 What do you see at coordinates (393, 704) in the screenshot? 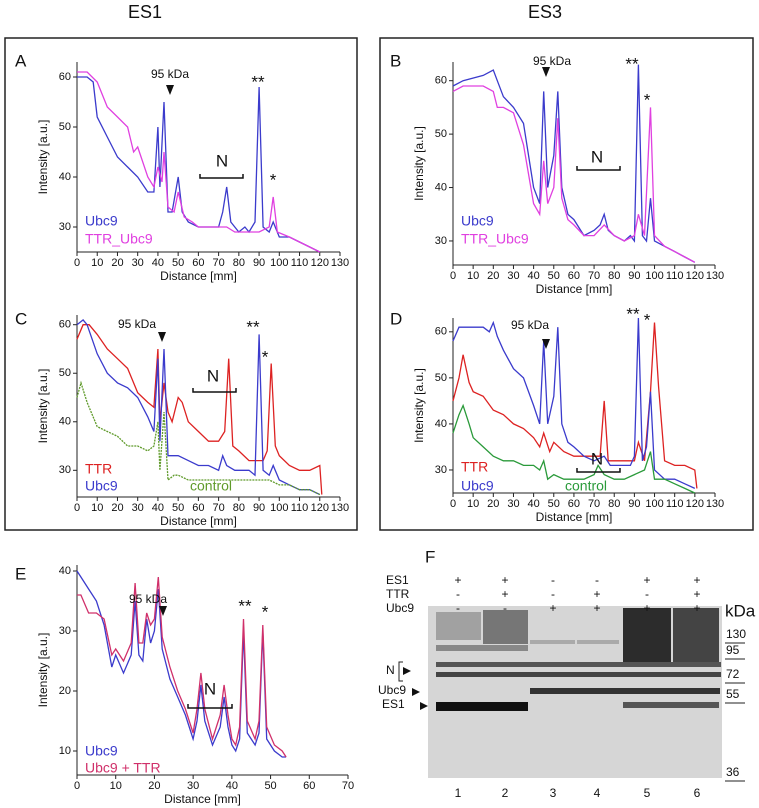
I see `band-label: ES1` at bounding box center [393, 704].